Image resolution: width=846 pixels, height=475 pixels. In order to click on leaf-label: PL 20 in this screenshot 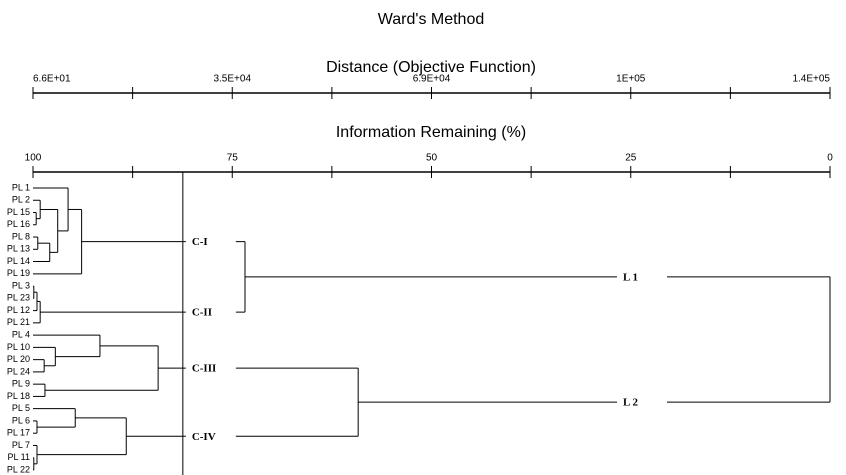, I will do `click(18, 359)`.